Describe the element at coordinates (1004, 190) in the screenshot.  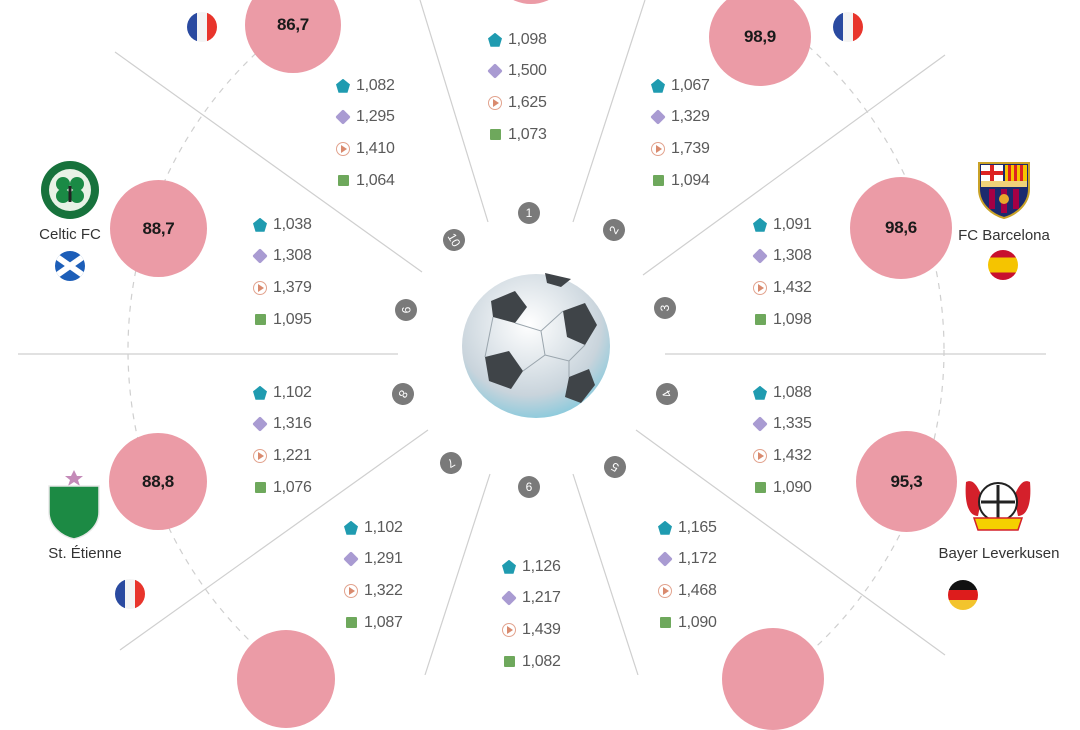
I see `barcelona-crest-icon` at that location.